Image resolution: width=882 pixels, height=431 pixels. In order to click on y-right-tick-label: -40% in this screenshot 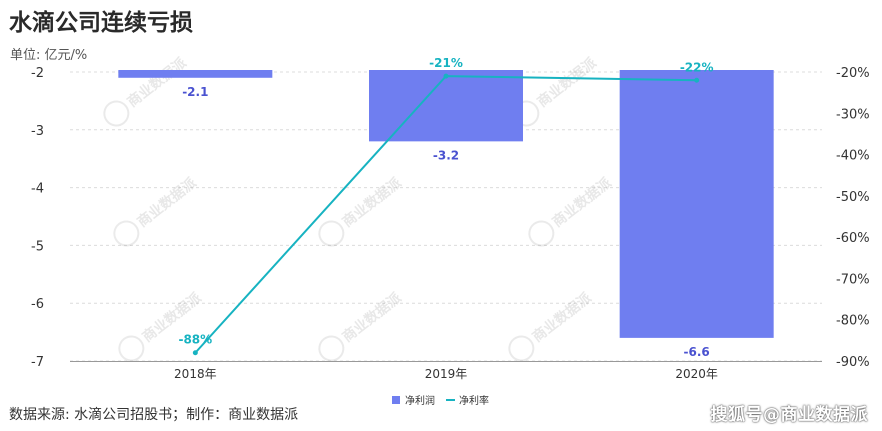, I will do `click(853, 156)`.